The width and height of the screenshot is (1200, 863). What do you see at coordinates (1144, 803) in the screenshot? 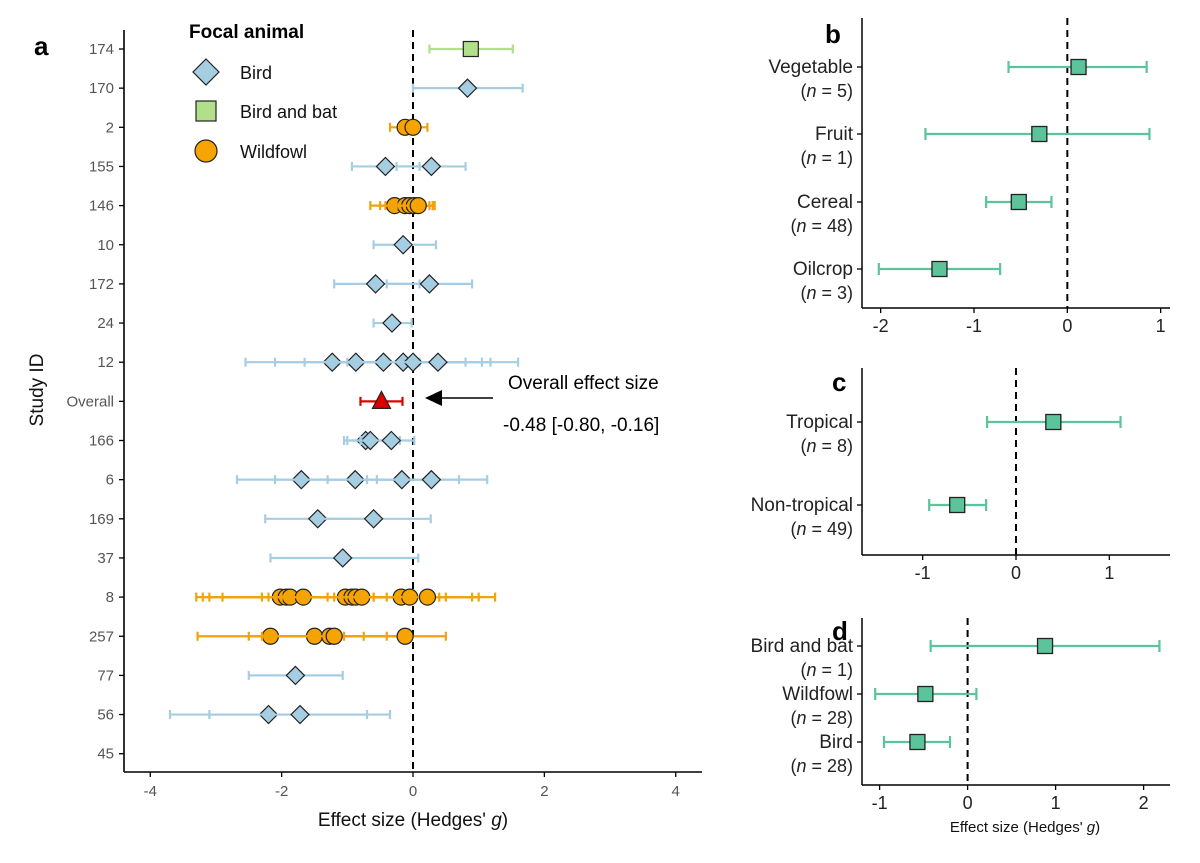
I see `x-tick-label: 2` at bounding box center [1144, 803].